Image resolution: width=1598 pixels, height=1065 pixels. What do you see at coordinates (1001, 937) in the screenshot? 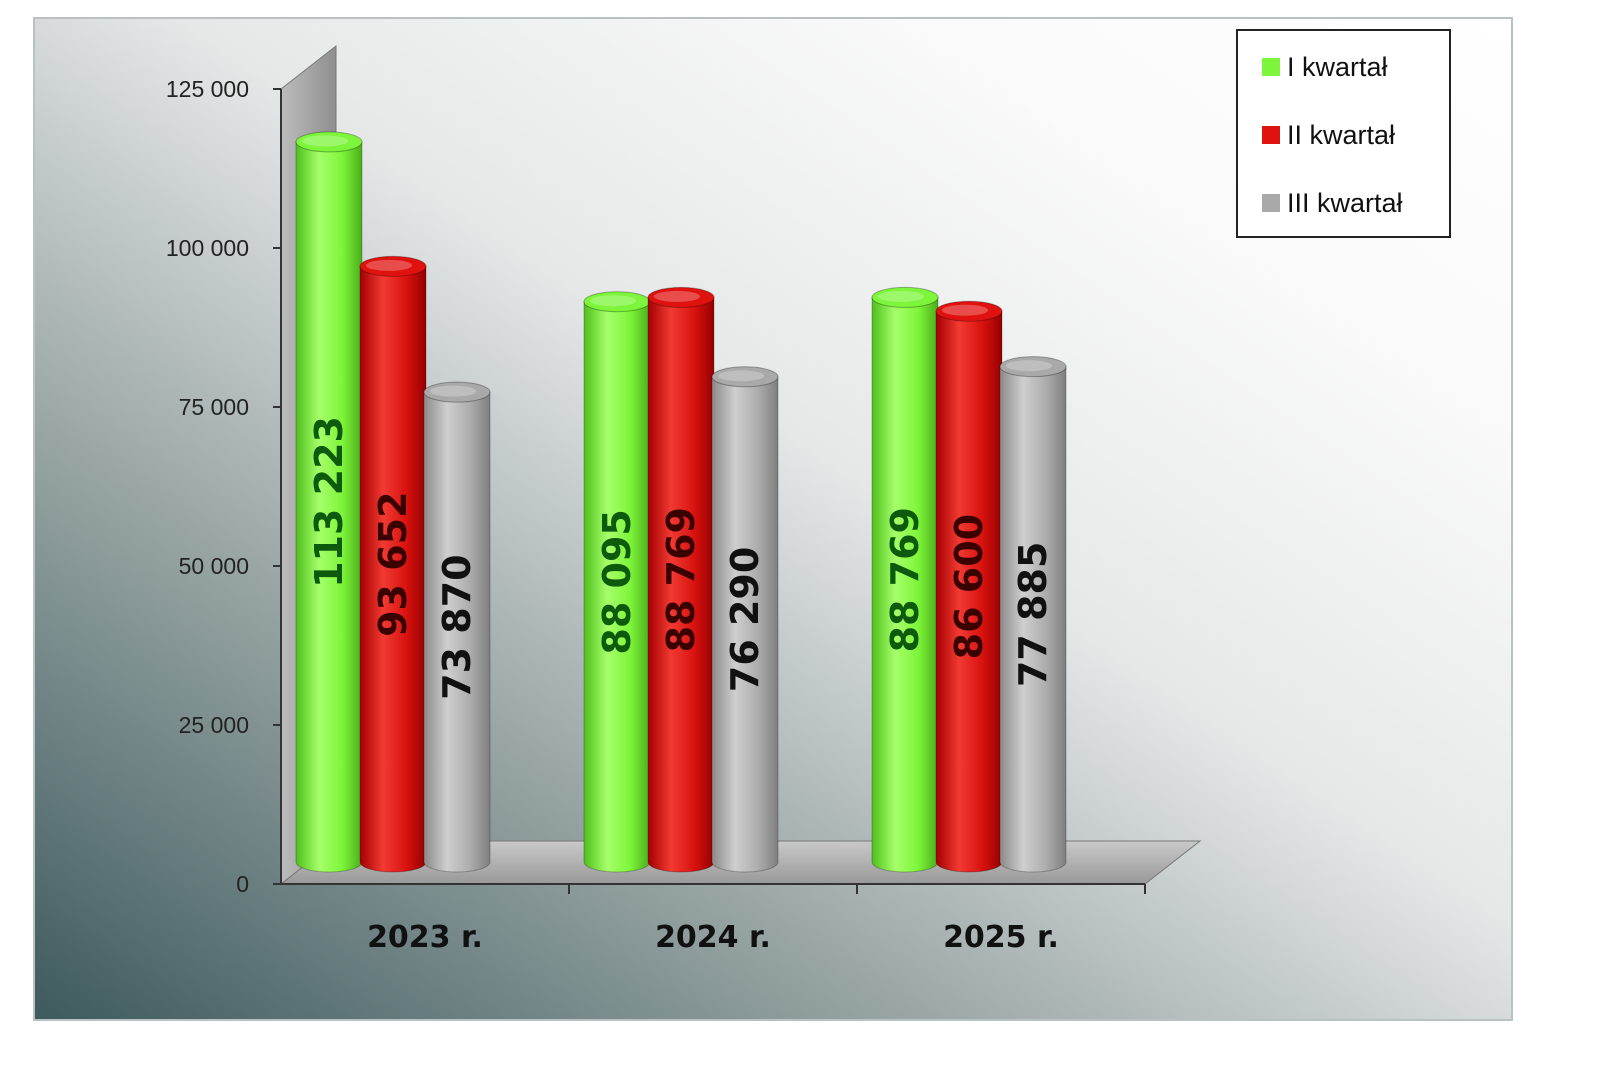
I see `x-tick-label: 2025 r.` at bounding box center [1001, 937].